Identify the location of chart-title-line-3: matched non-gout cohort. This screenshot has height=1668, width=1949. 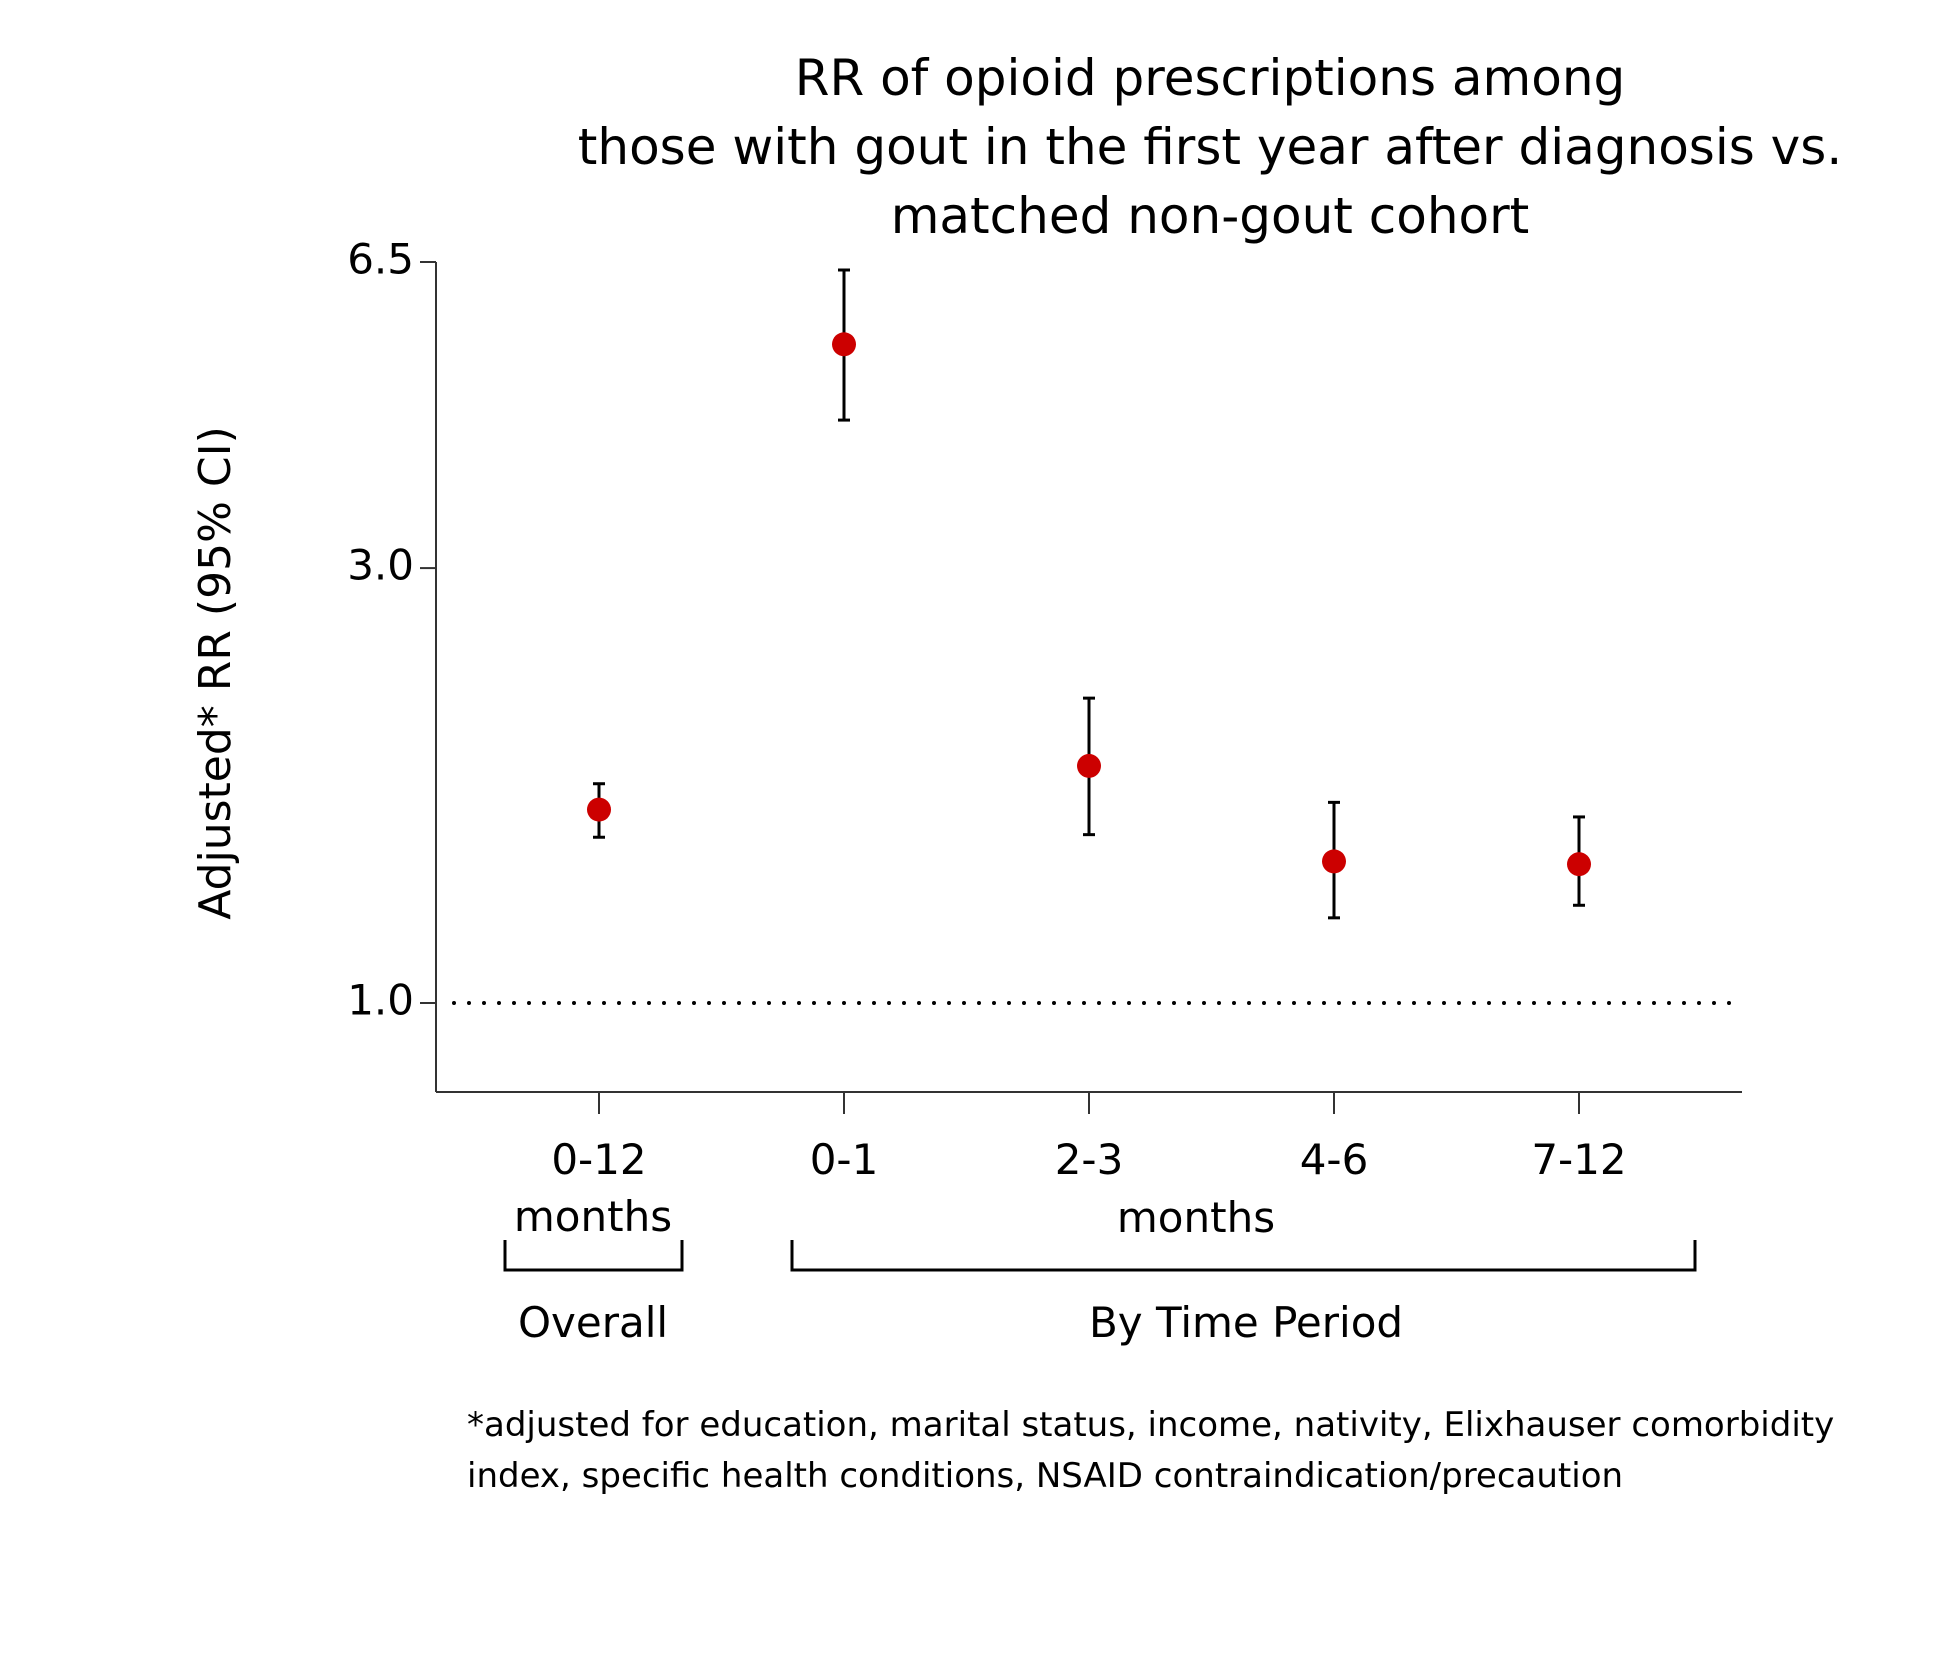
(1210, 216).